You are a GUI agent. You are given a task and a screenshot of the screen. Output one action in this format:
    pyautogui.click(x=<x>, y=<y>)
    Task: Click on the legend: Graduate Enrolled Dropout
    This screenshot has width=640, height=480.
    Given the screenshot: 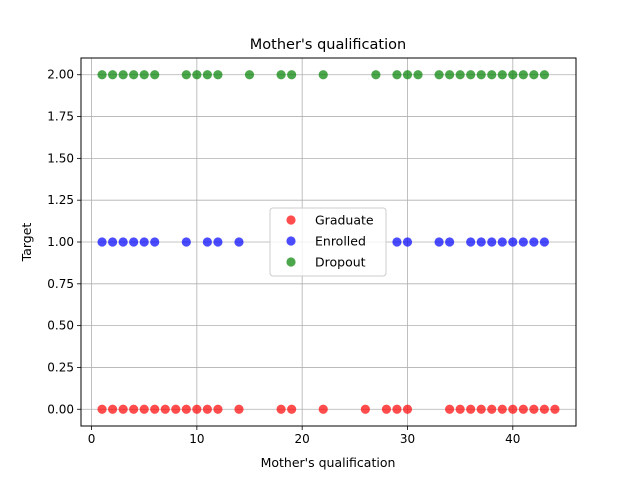 What is the action you would take?
    pyautogui.click(x=328, y=242)
    